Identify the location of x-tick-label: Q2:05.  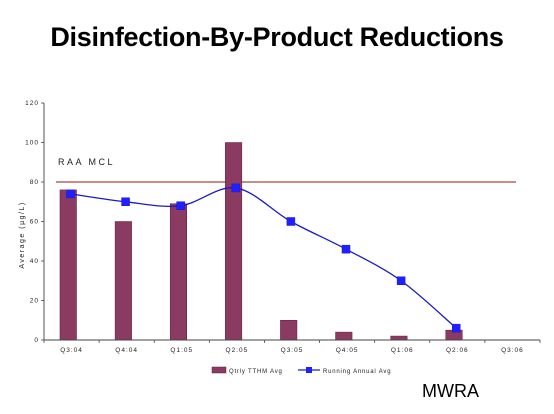
(237, 350).